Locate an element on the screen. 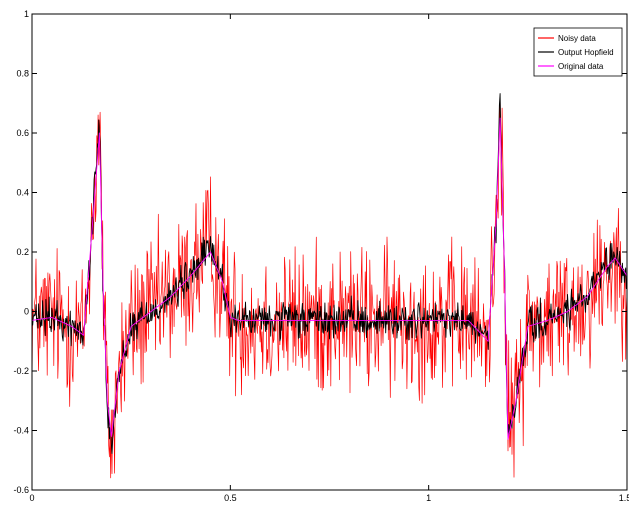  legend-label: Noisy data is located at coordinates (577, 38).